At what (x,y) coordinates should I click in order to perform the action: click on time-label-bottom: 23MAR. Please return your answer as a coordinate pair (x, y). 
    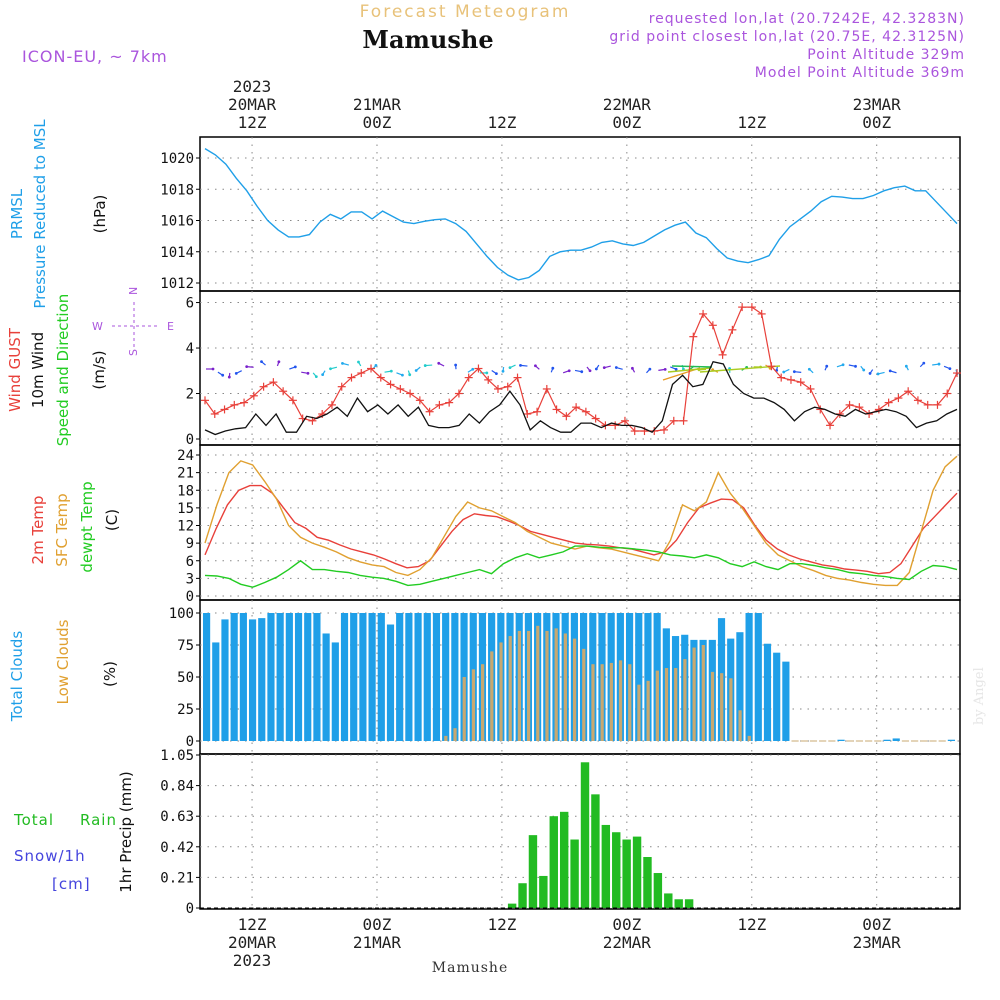
    Looking at the image, I should click on (877, 942).